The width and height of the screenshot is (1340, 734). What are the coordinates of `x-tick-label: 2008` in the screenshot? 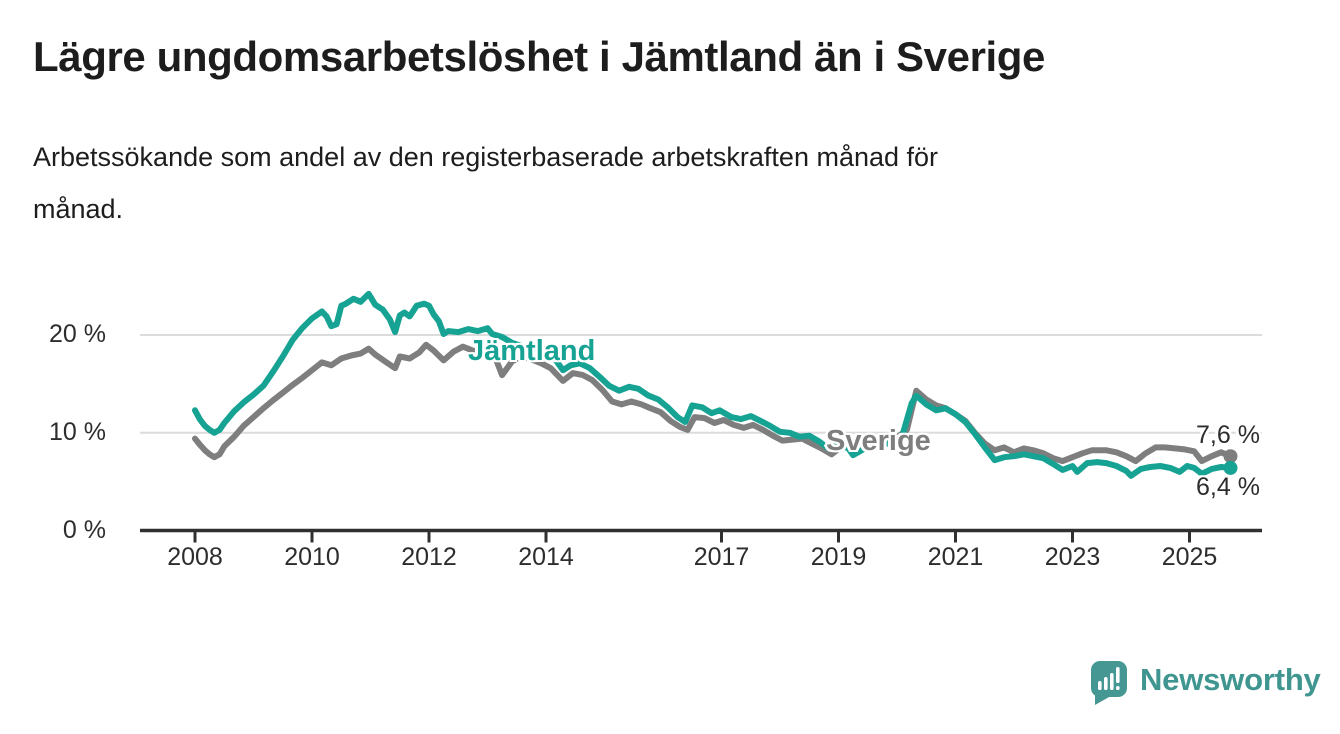 It's located at (195, 557).